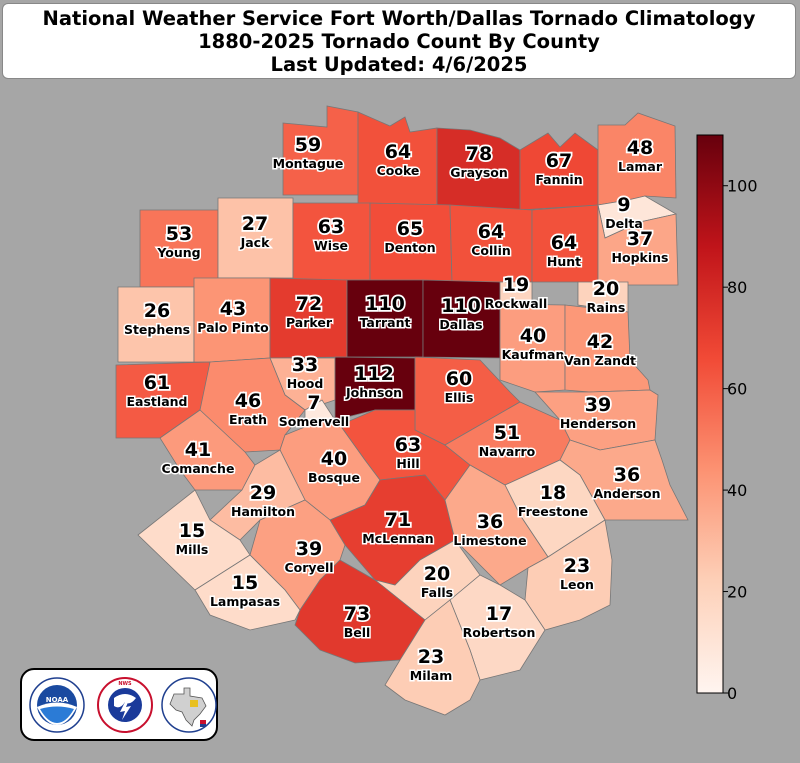 This screenshot has width=800, height=763. What do you see at coordinates (334, 477) in the screenshot?
I see `county-name-bosque: Bosque` at bounding box center [334, 477].